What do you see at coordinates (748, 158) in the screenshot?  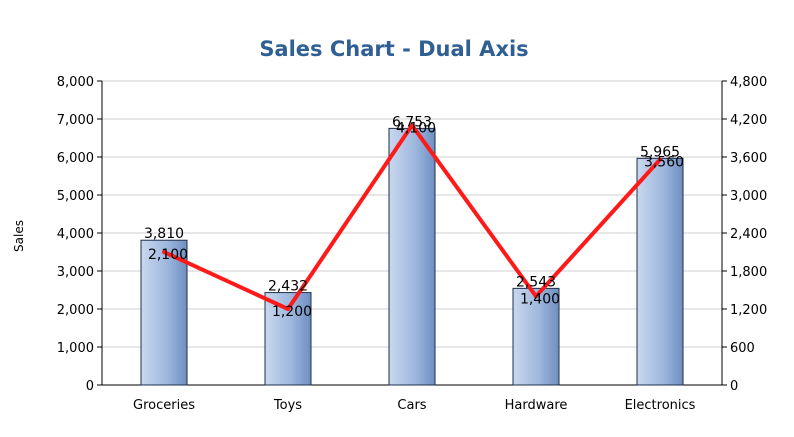 I see `y2-tick-label: 3,600` at bounding box center [748, 158].